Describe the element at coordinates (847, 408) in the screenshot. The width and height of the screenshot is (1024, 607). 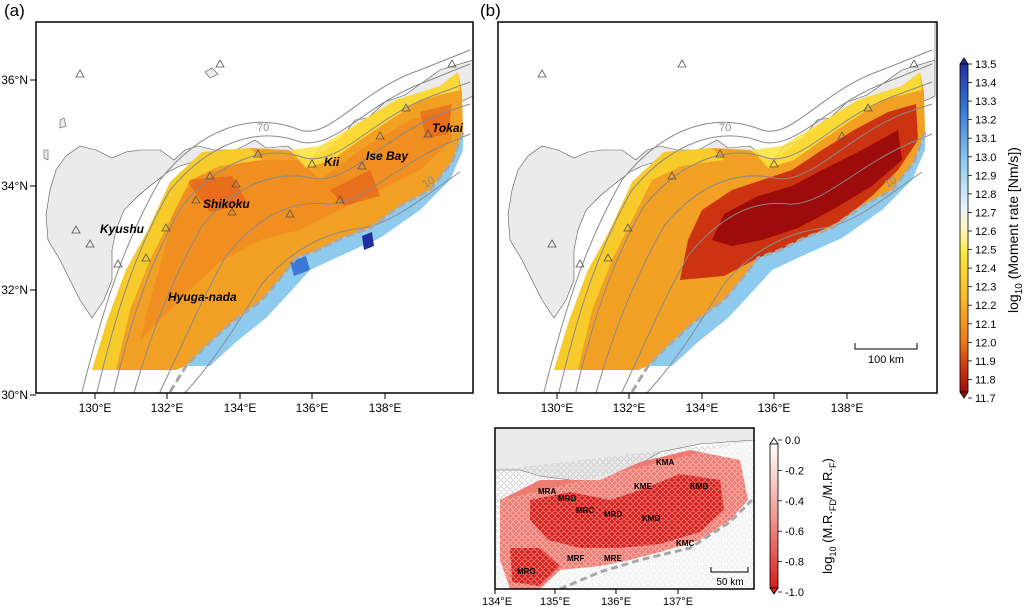
I see `b-x-tick-138: 138°E` at that location.